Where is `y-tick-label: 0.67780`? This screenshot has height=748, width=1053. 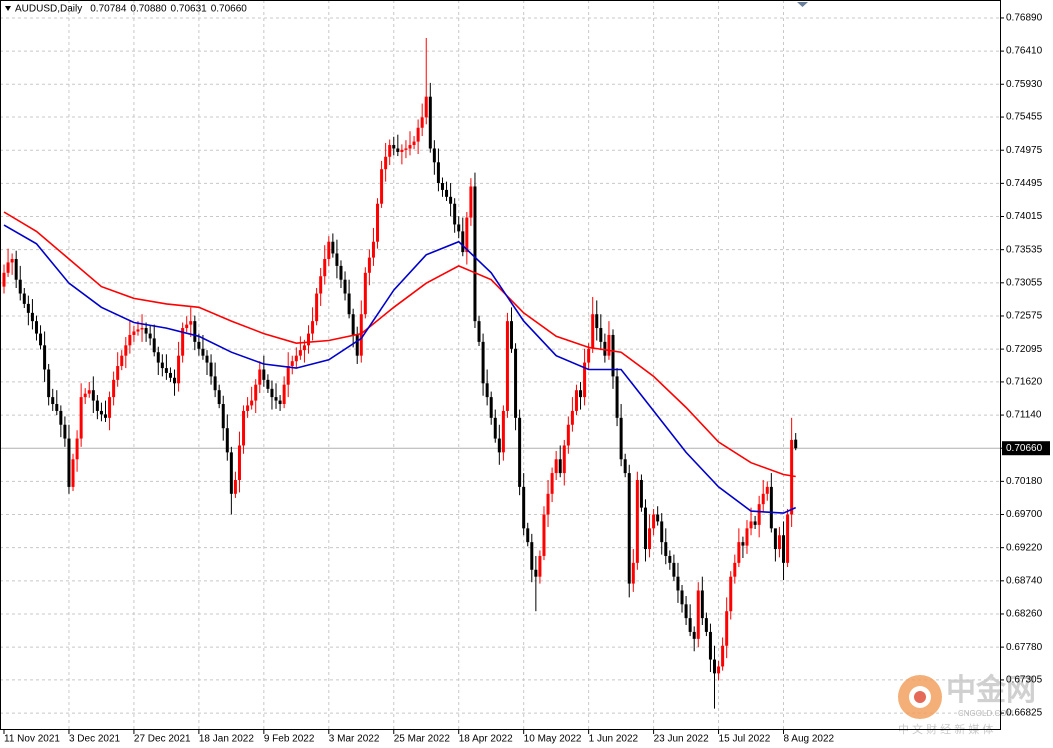 y-tick-label: 0.67780 is located at coordinates (1024, 647).